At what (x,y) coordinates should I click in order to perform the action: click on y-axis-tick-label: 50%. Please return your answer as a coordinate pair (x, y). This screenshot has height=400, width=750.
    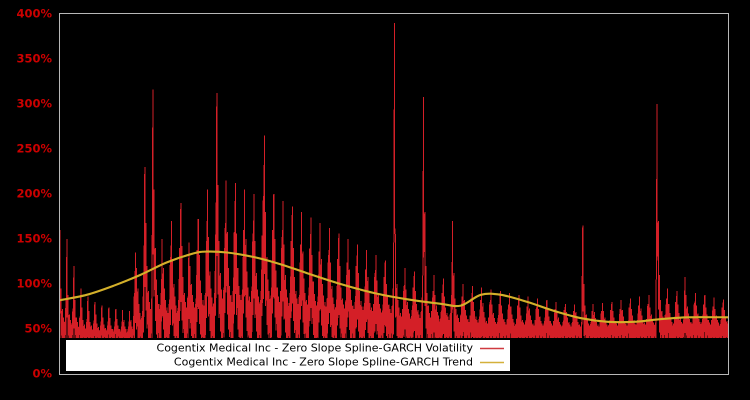
    Looking at the image, I should click on (38, 329).